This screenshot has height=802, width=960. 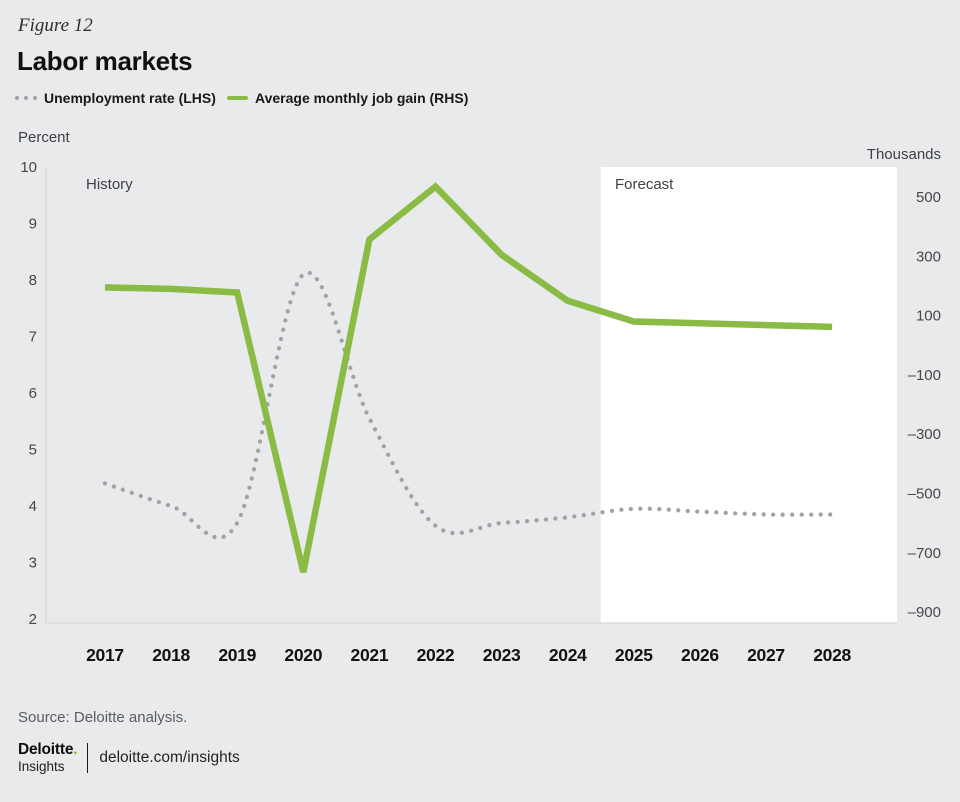 I want to click on x-axis-year-label: 2025, so click(x=634, y=655).